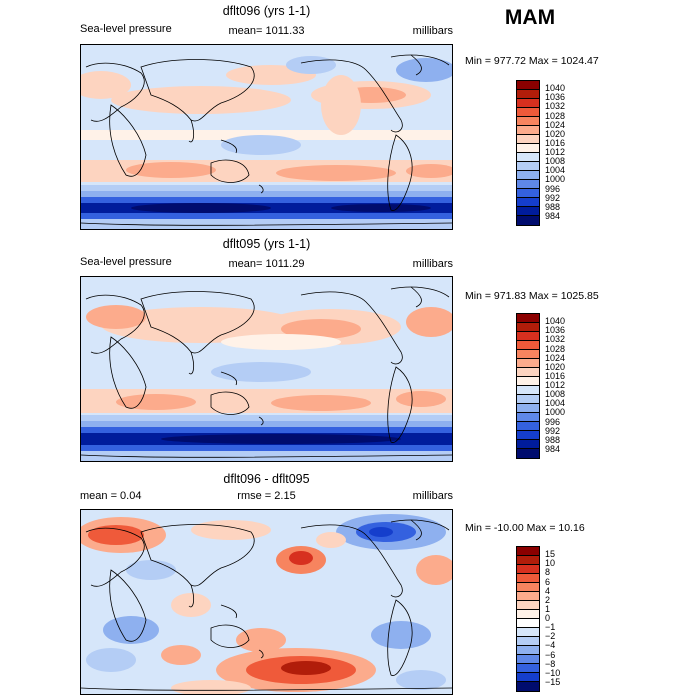 This screenshot has height=700, width=700. What do you see at coordinates (532, 61) in the screenshot?
I see `panel-1-minmax: Min = 977.72 Max = 1024.47` at bounding box center [532, 61].